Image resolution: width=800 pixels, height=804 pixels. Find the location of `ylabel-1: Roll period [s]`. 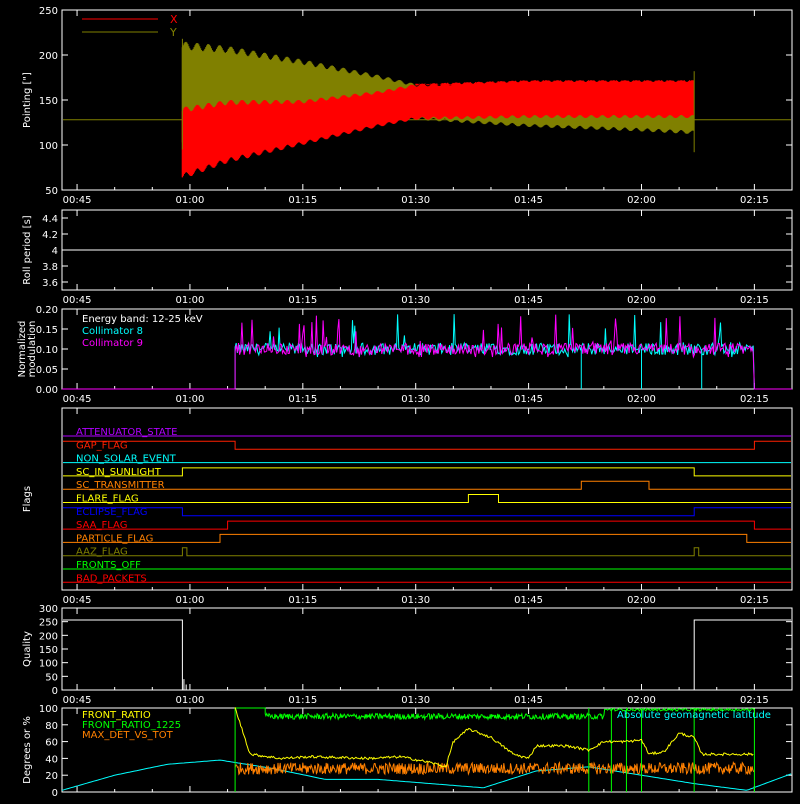

ylabel-1: Roll period [s] is located at coordinates (27, 249).